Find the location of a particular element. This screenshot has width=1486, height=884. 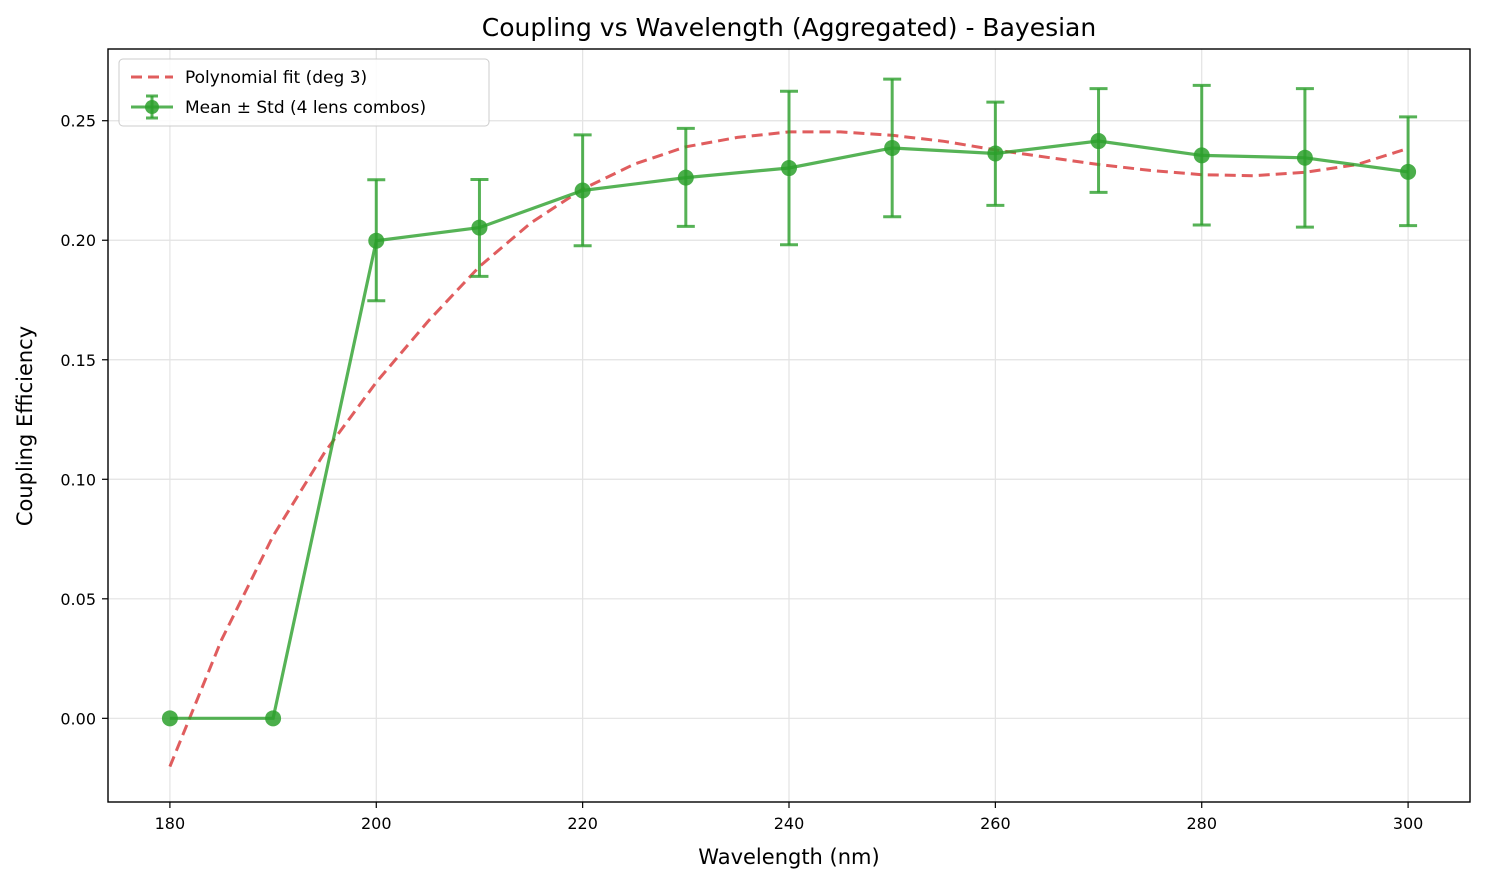

x-tick-label: 180 is located at coordinates (170, 823).